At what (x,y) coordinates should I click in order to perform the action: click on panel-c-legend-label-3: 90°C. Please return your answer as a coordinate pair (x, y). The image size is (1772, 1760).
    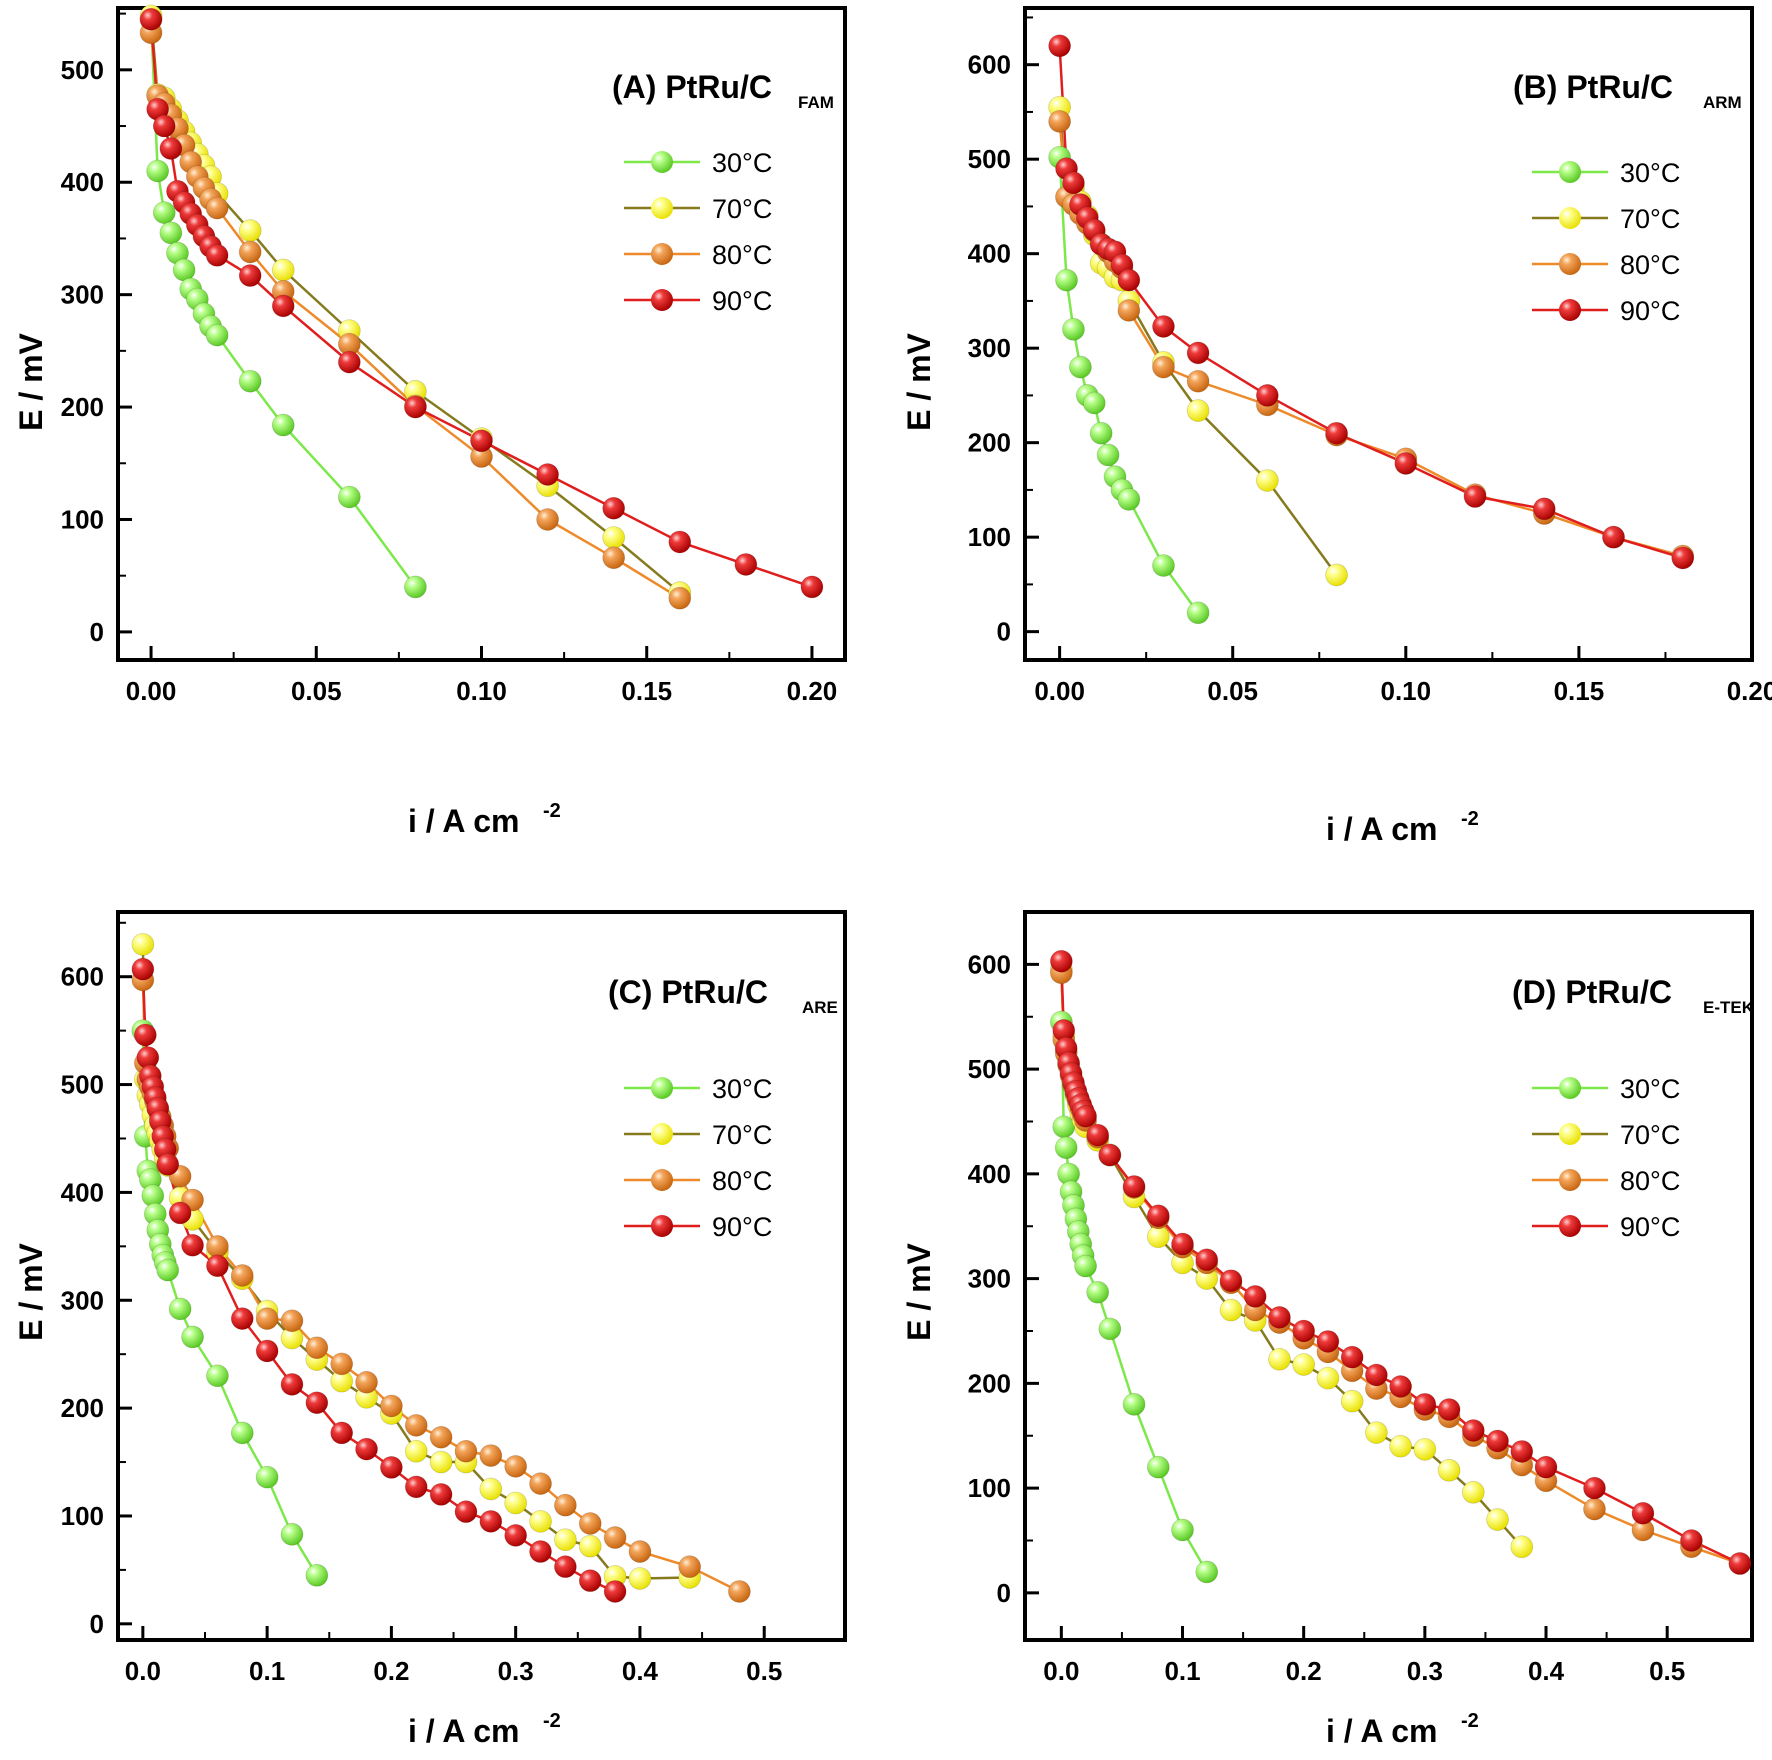
    Looking at the image, I should click on (742, 1227).